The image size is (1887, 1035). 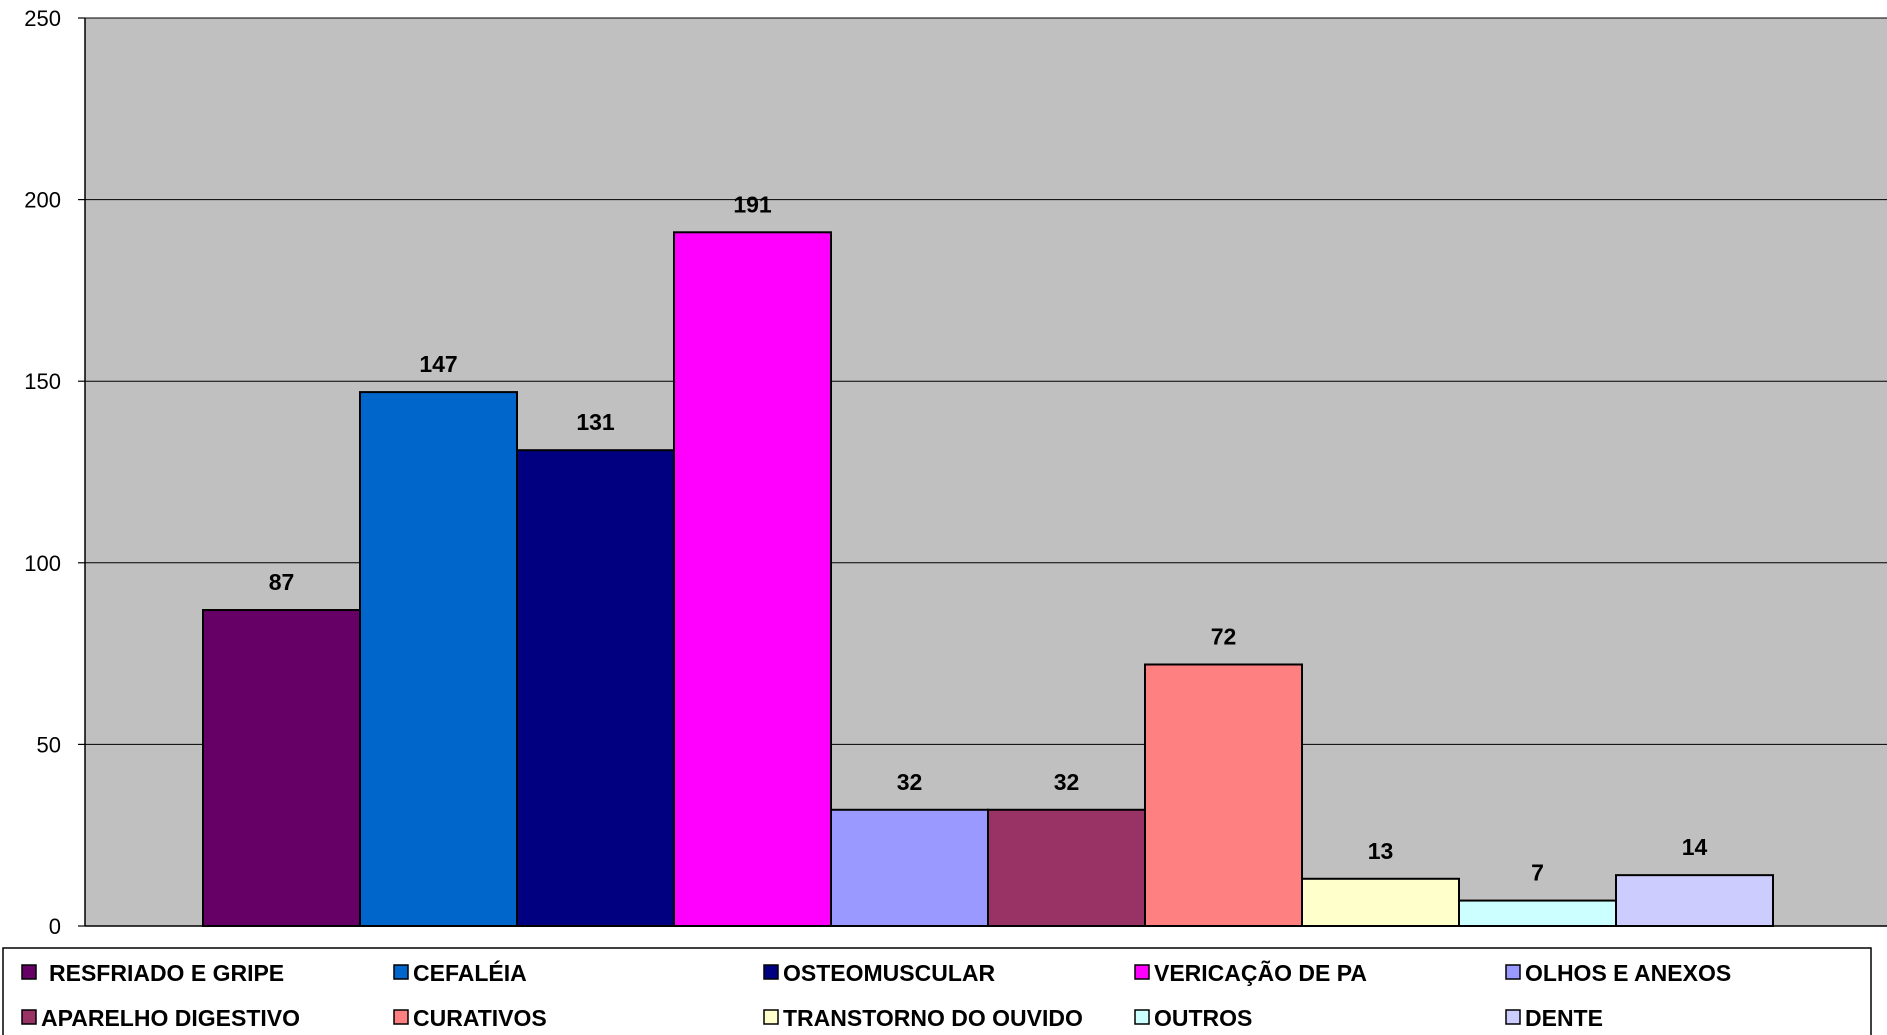 I want to click on legend-label: RESFRIADO E GRIPE, so click(x=166, y=973).